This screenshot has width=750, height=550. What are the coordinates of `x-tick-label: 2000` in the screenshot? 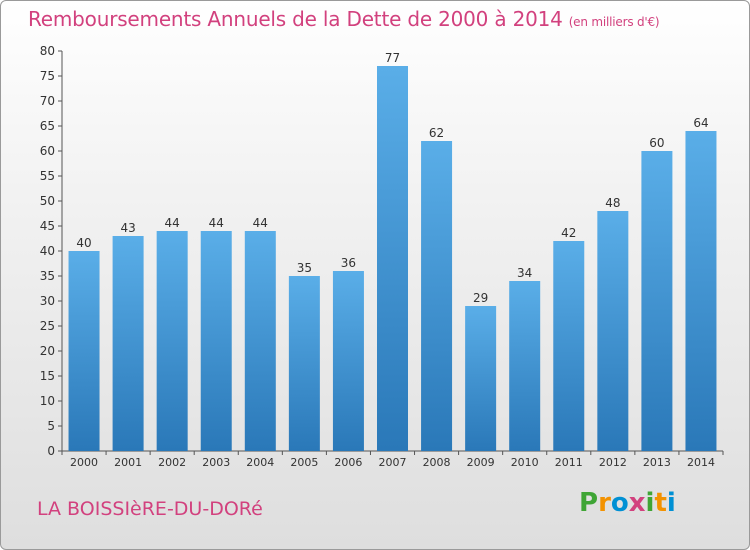 It's located at (84, 462).